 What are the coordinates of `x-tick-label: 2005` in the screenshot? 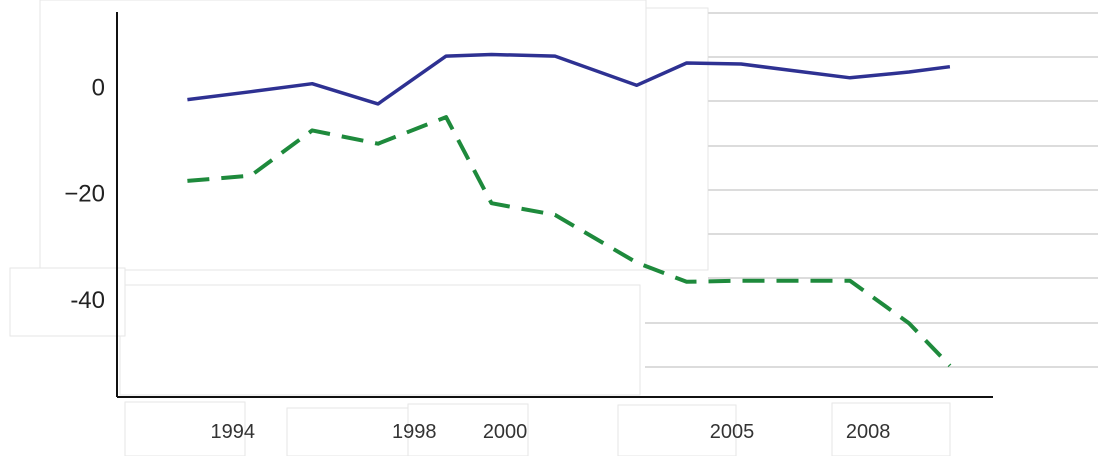 It's located at (732, 432).